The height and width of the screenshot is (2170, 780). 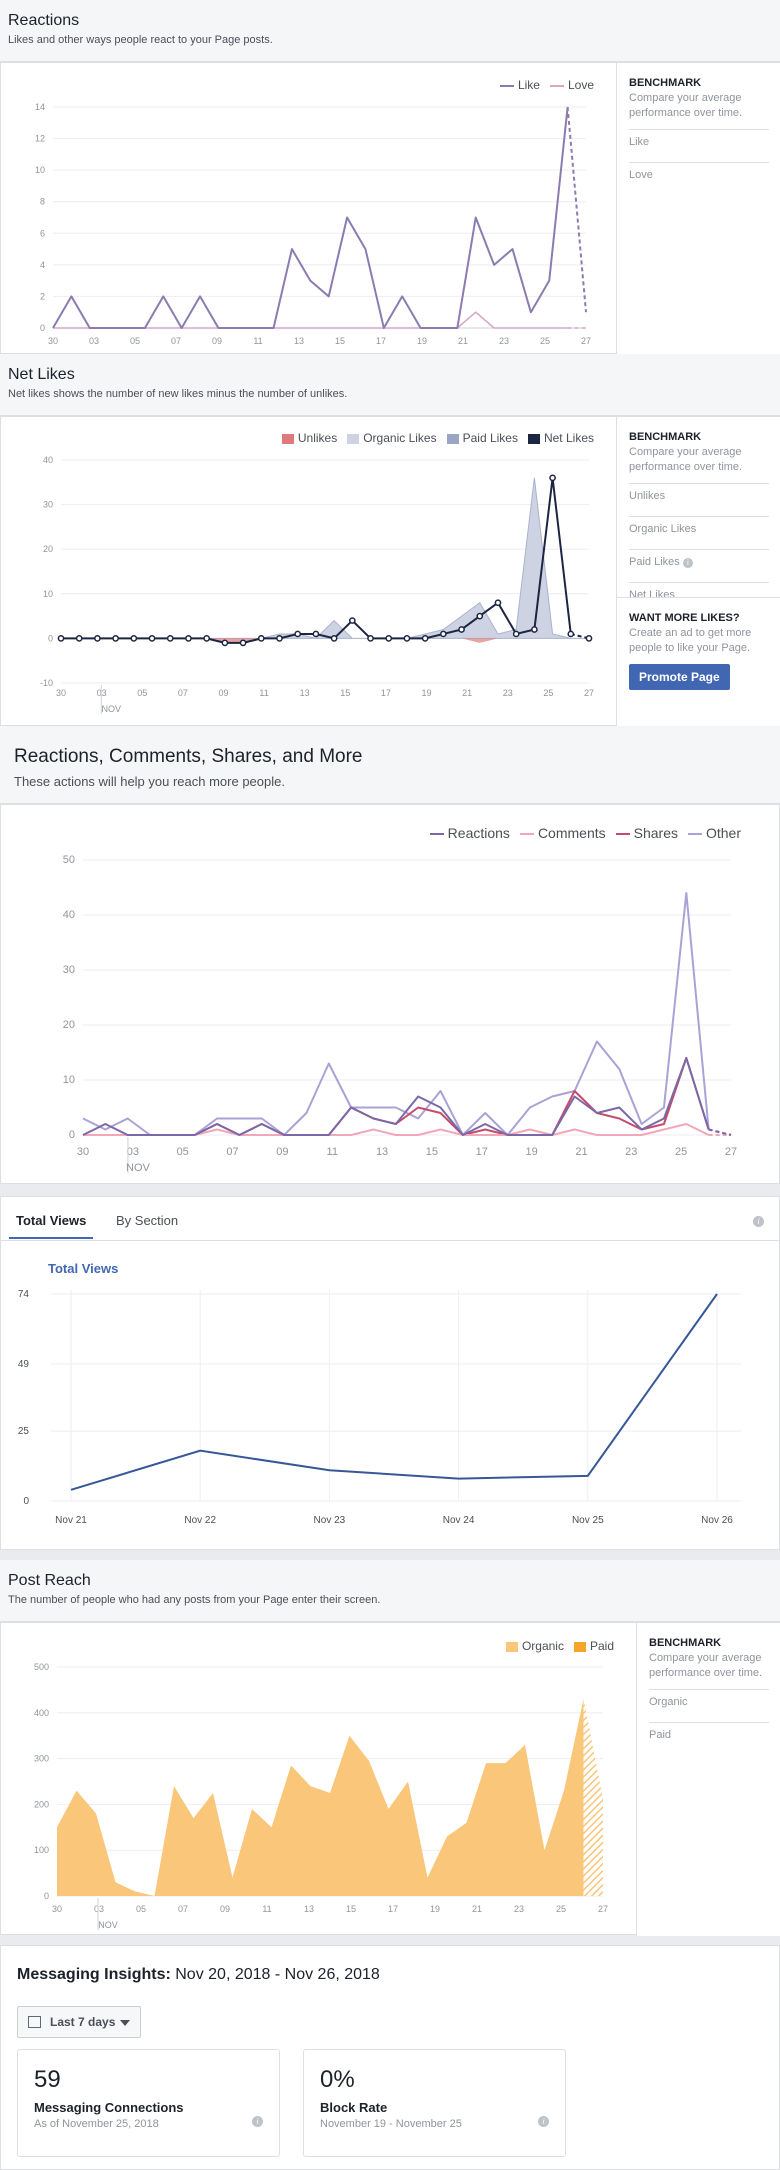 I want to click on series-line-like, so click(x=310, y=217).